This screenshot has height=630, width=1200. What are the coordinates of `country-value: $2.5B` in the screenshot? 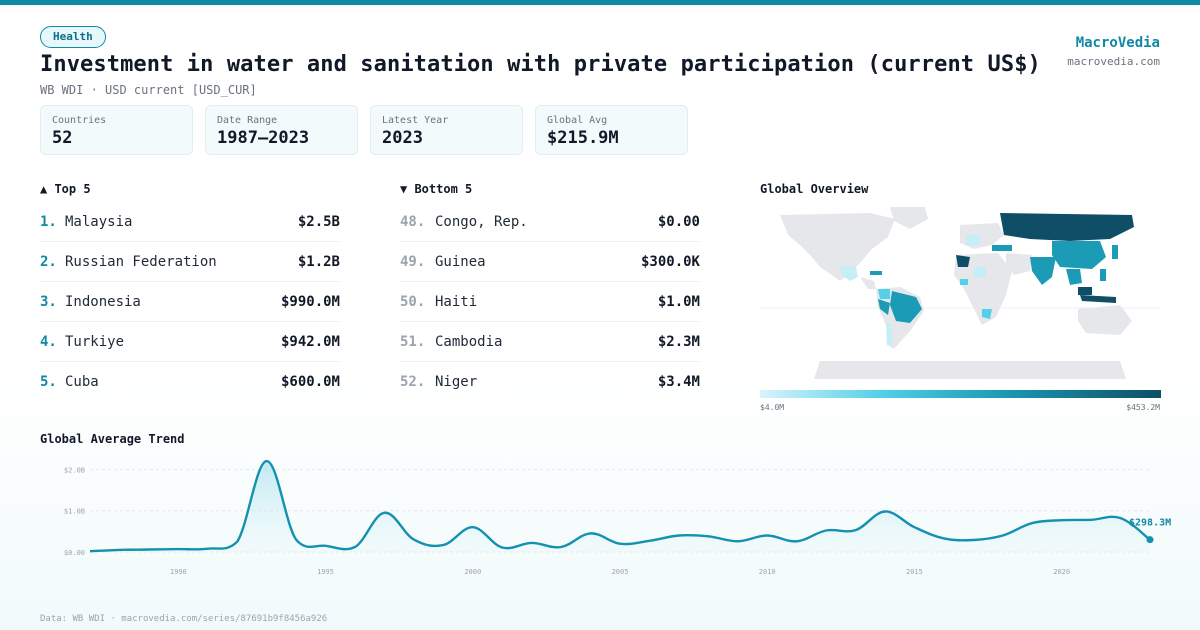 It's located at (318, 221).